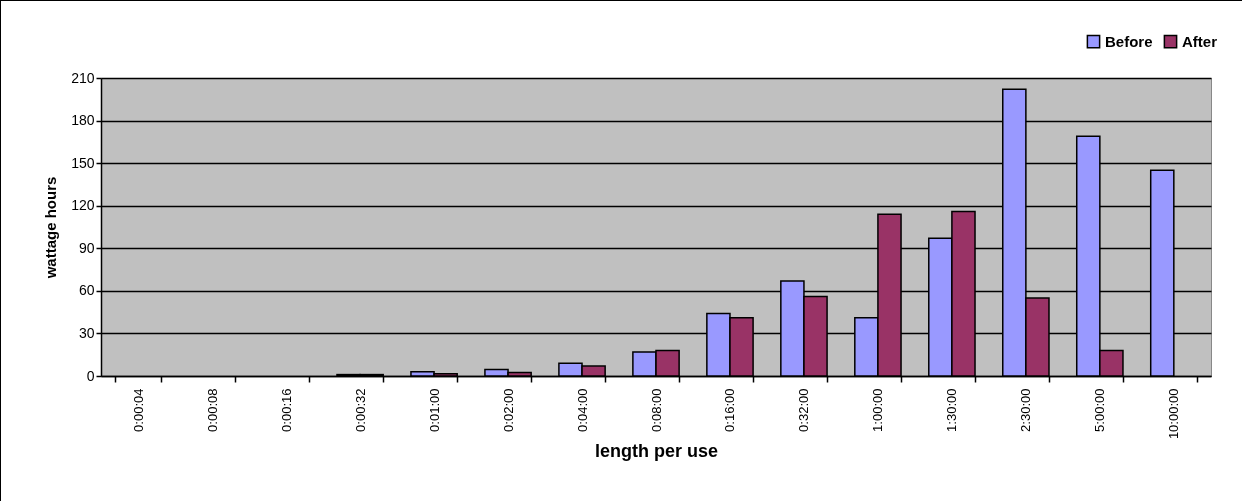  Describe the element at coordinates (952, 410) in the screenshot. I see `x-tick-label: 1:30:00` at that location.